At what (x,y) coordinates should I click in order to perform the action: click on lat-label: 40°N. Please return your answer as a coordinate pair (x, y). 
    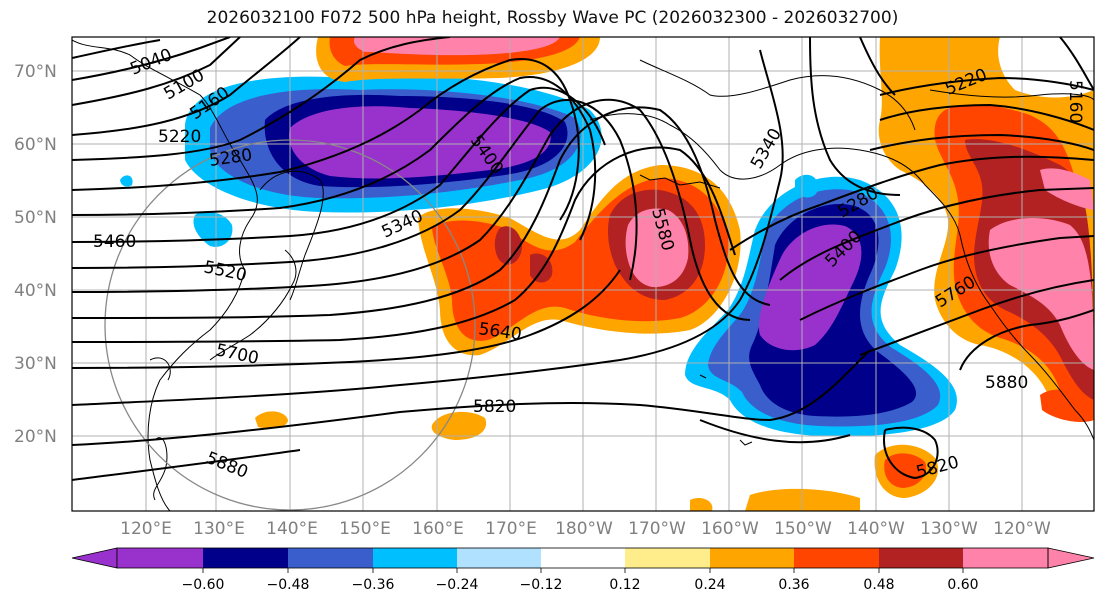
    Looking at the image, I should click on (35, 291).